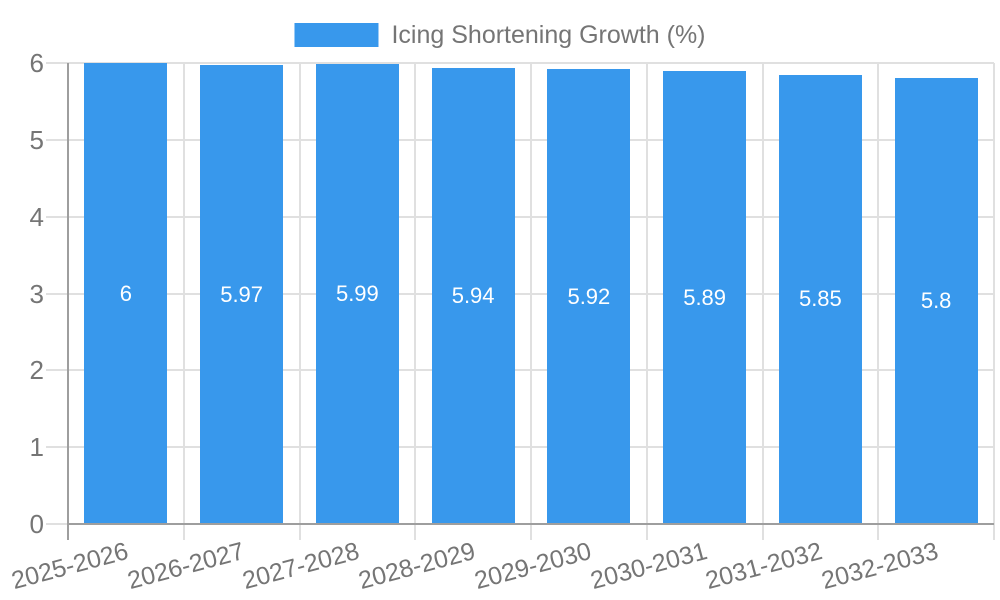 This screenshot has width=1000, height=600. I want to click on bar-value-label: 5.85, so click(820, 299).